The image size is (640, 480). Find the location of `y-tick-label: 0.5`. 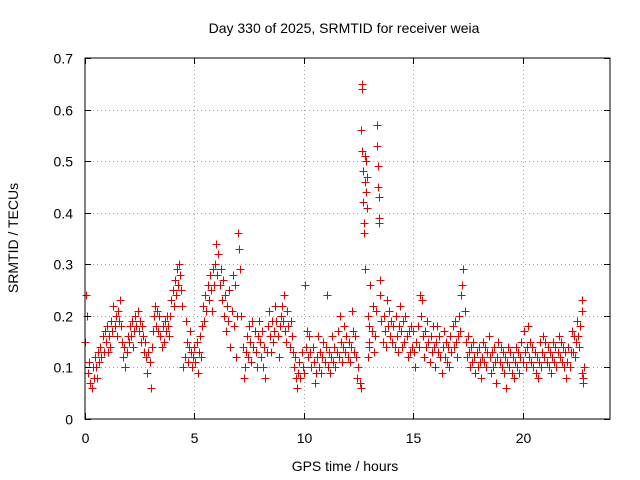

y-tick-label: 0.5 is located at coordinates (64, 162).